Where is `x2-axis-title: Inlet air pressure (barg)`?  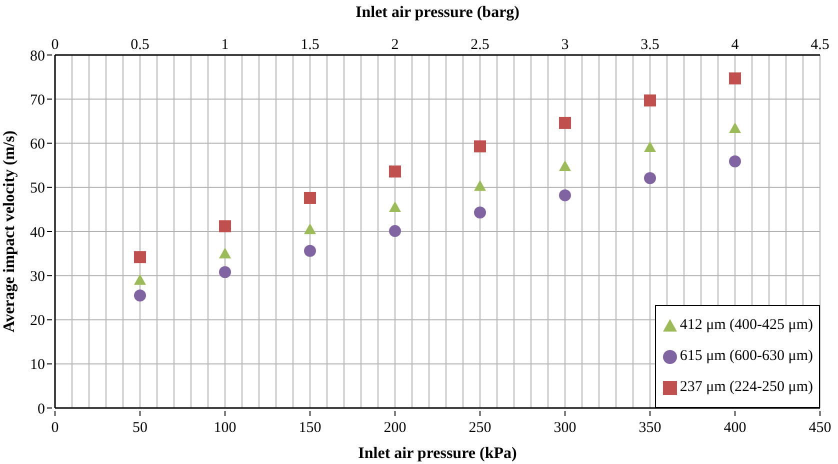 x2-axis-title: Inlet air pressure (barg) is located at coordinates (438, 12).